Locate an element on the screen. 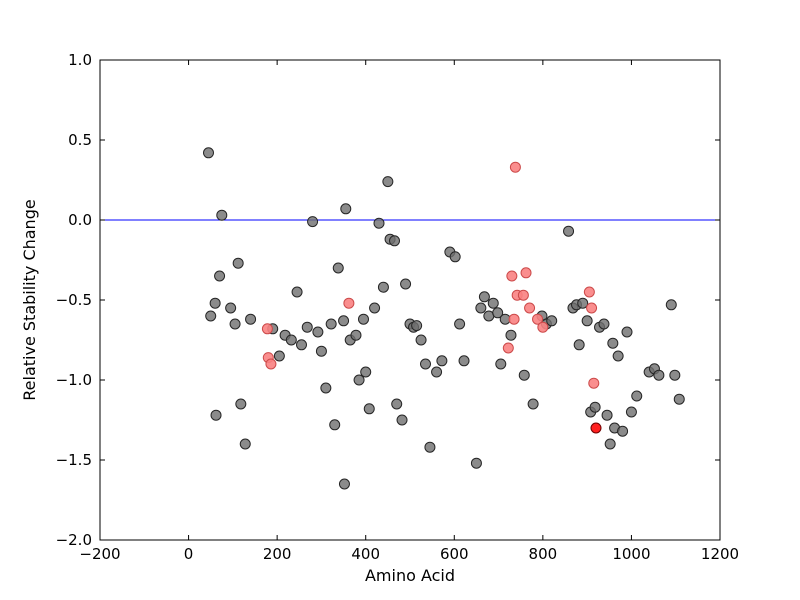  y-tick-label: 1.0 is located at coordinates (80, 60).